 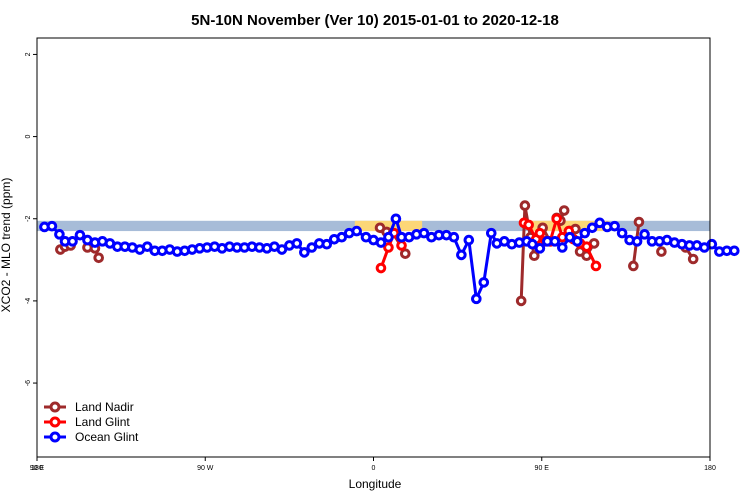 I want to click on x-tick-label-1: 180, so click(x=37, y=468).